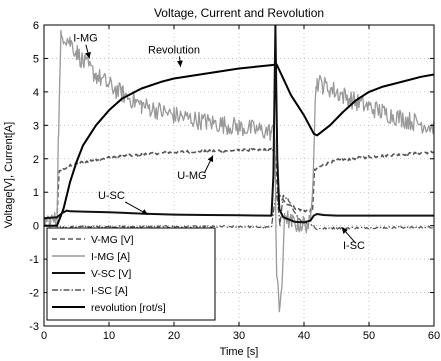  What do you see at coordinates (110, 257) in the screenshot?
I see `legend-label: I-MG [A]` at bounding box center [110, 257].